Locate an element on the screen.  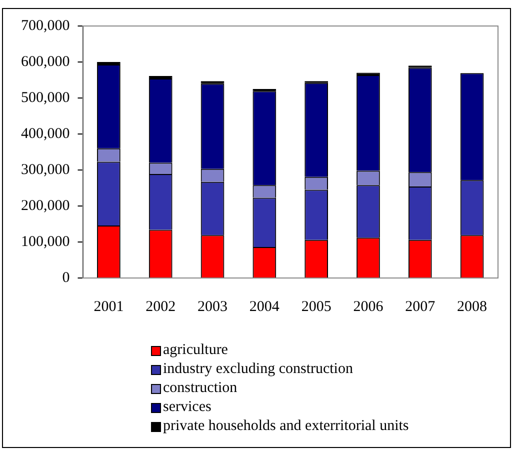
y-tick-label: 300,000 is located at coordinates (45, 170).